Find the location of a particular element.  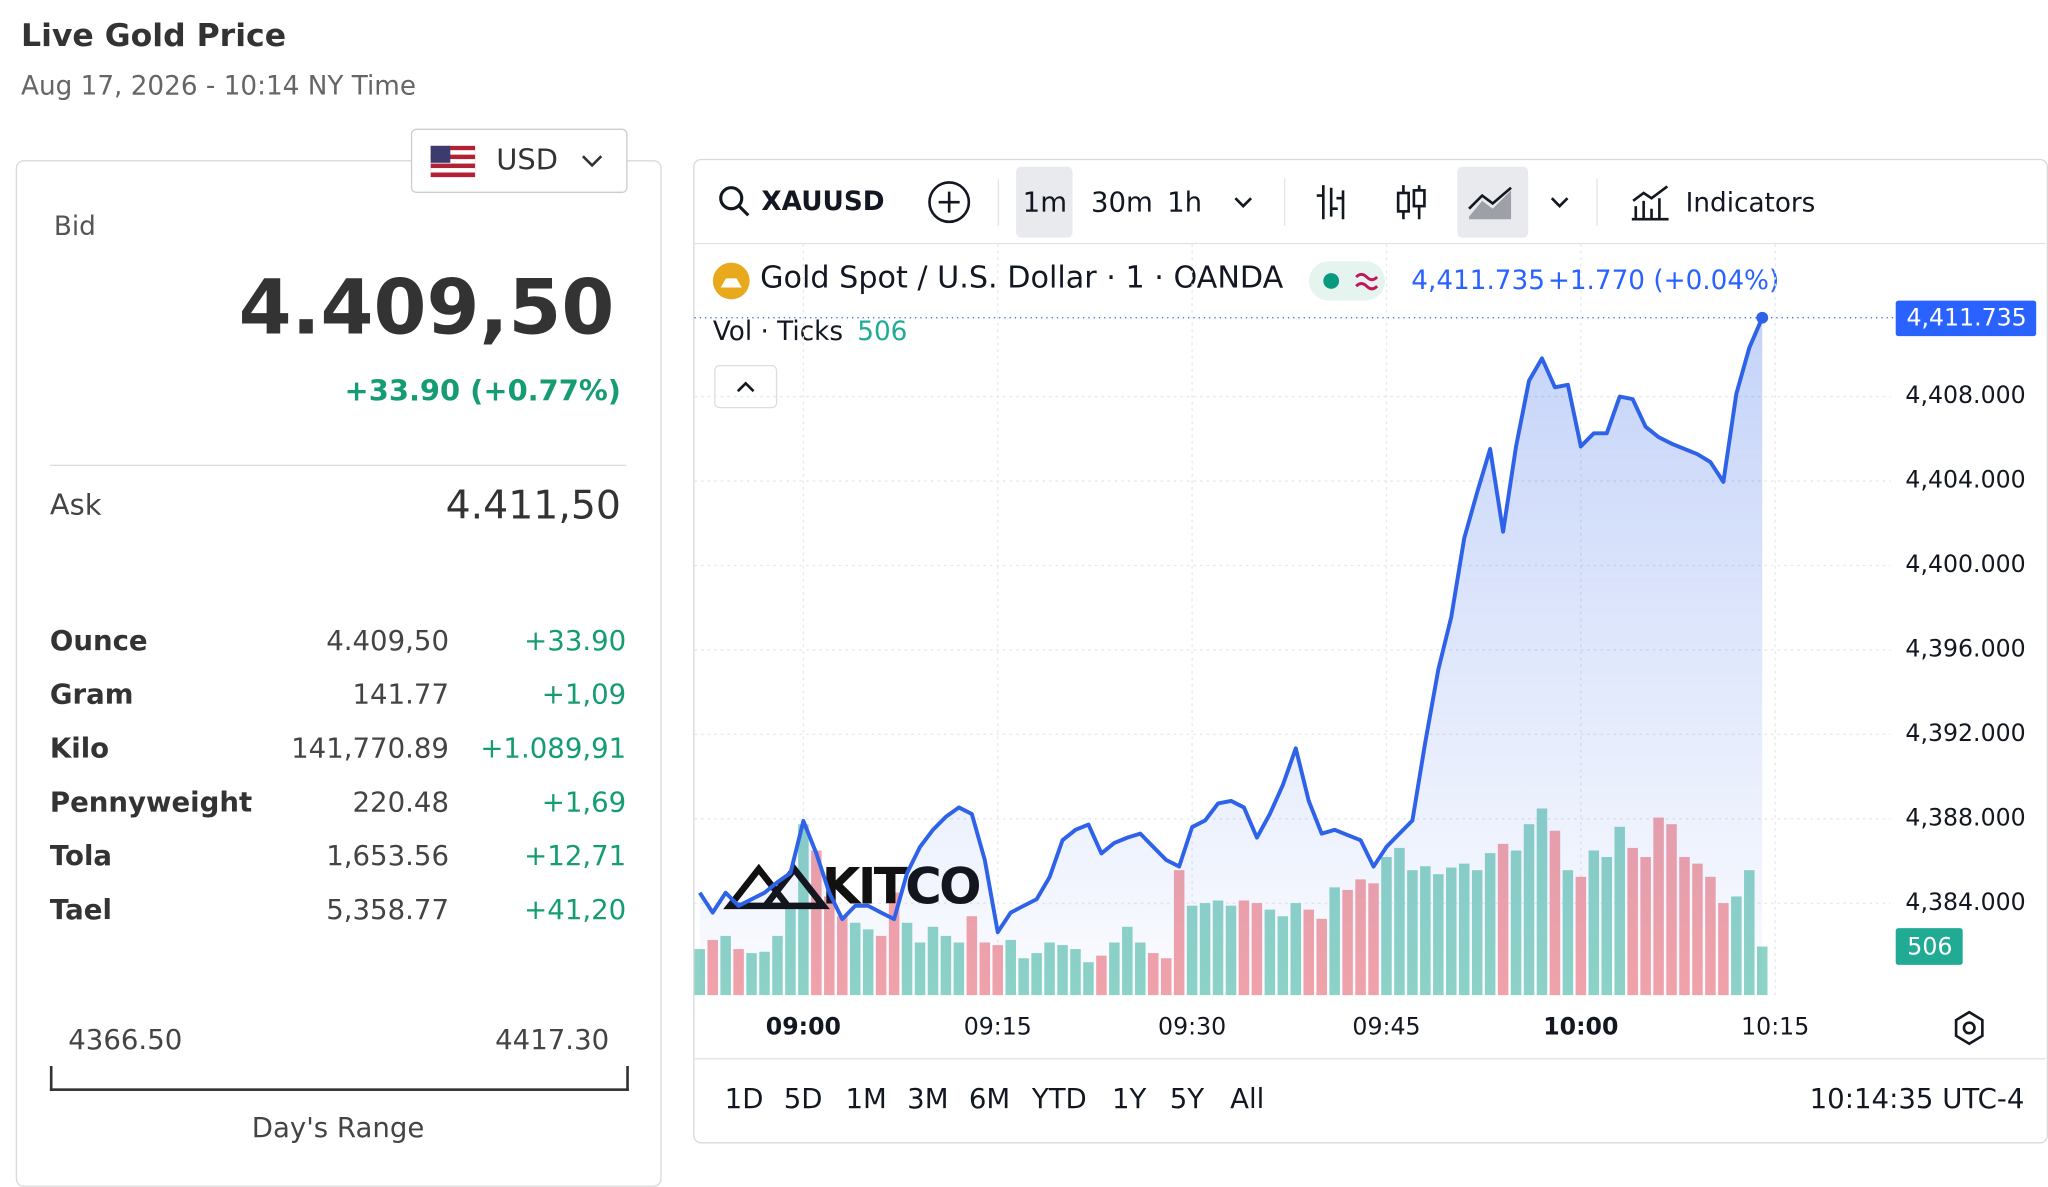

range-low: 4366.50 is located at coordinates (125, 1039).